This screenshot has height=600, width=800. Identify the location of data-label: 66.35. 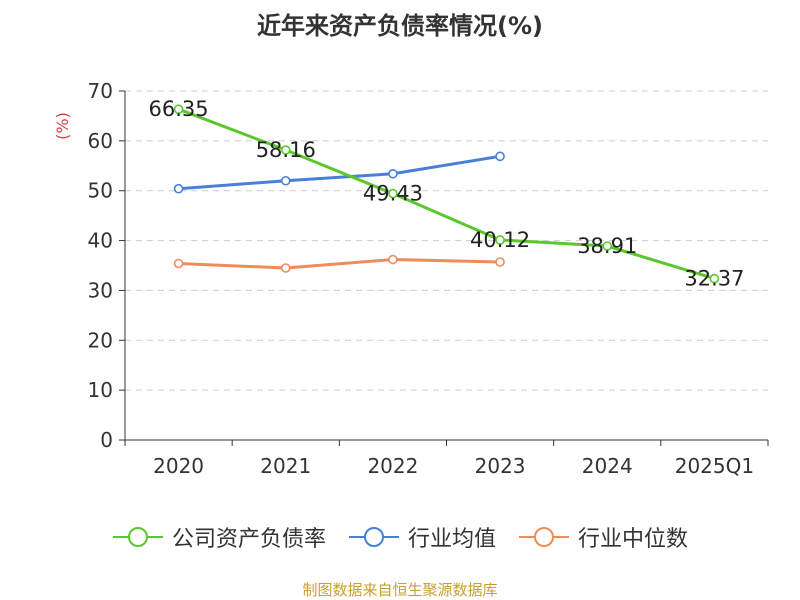
(179, 109).